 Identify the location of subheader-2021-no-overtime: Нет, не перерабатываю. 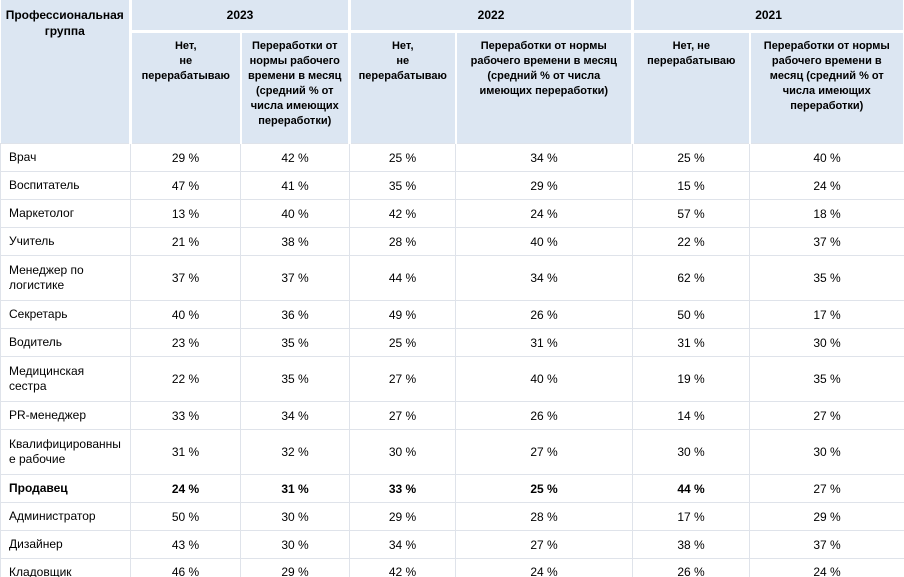
(691, 87).